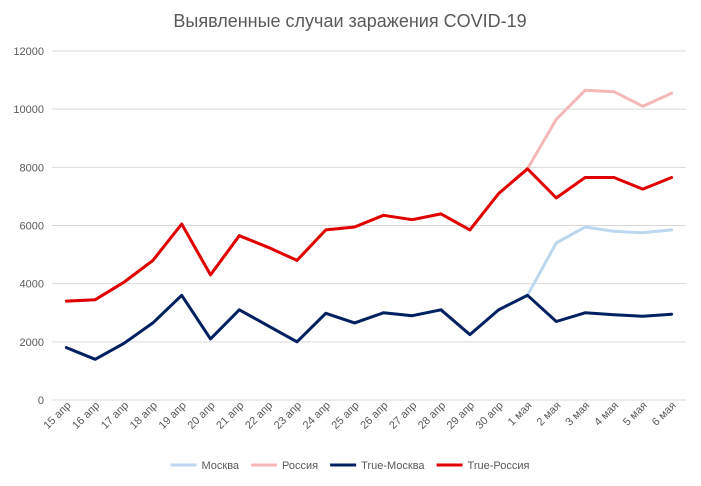 The width and height of the screenshot is (701, 486). I want to click on legend: Москва Россия True-Москва True-Россия, so click(350, 466).